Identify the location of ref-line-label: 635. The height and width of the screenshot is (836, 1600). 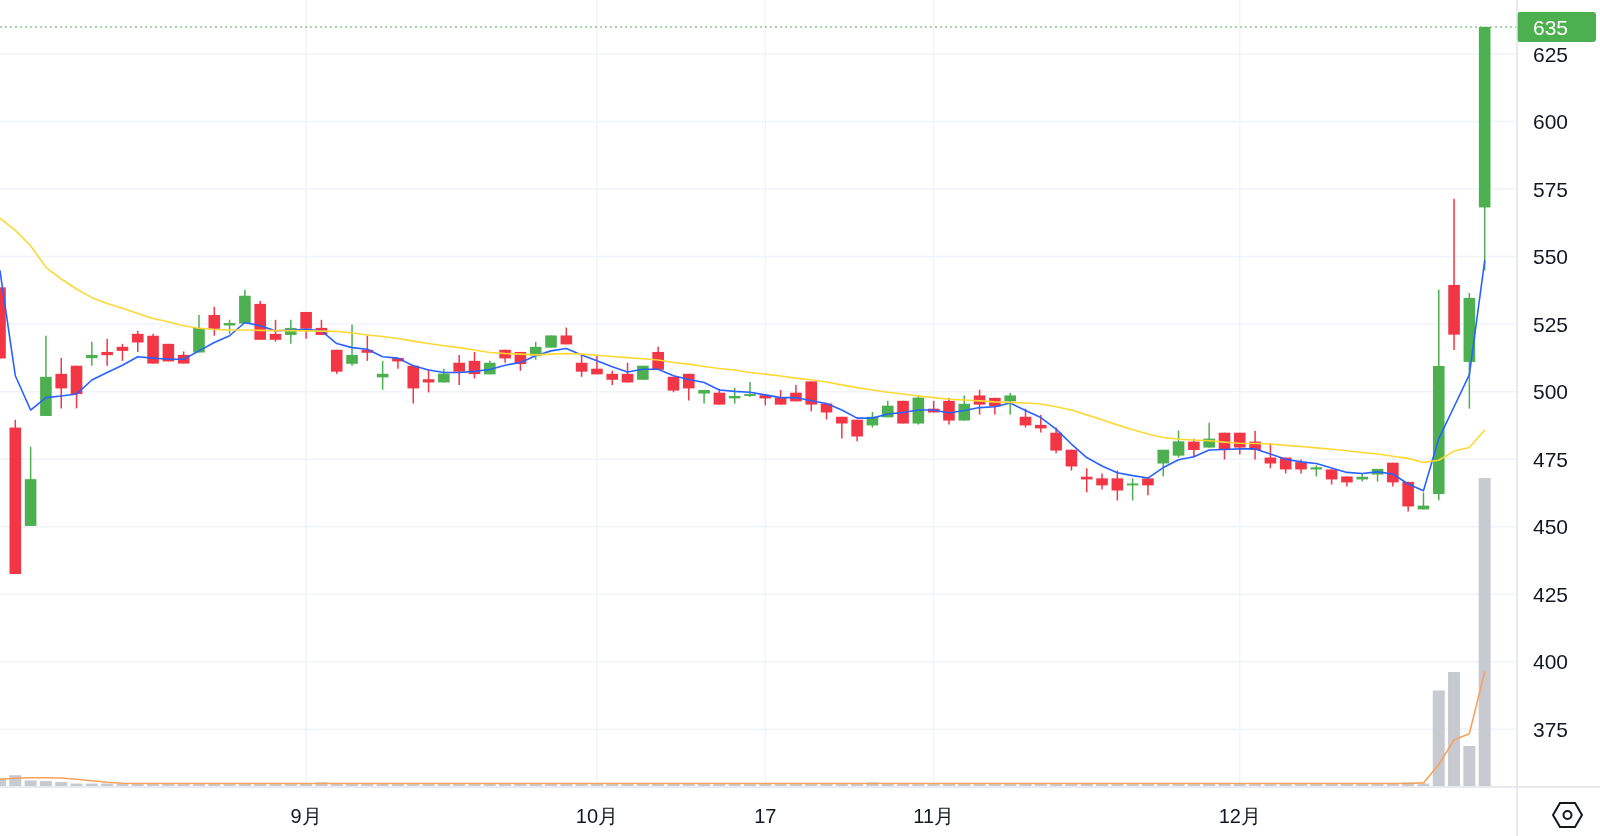
(1551, 27).